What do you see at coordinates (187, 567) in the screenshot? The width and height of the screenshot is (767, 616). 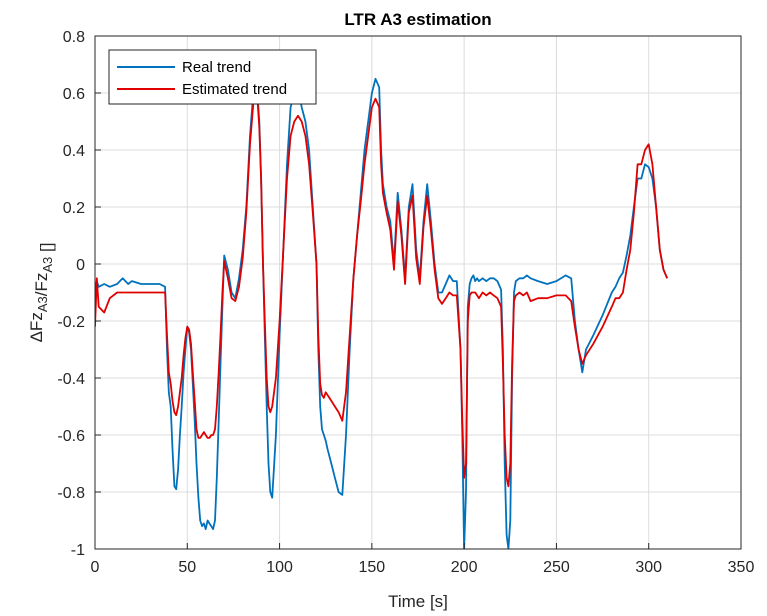 I see `x-tick-label: 50` at bounding box center [187, 567].